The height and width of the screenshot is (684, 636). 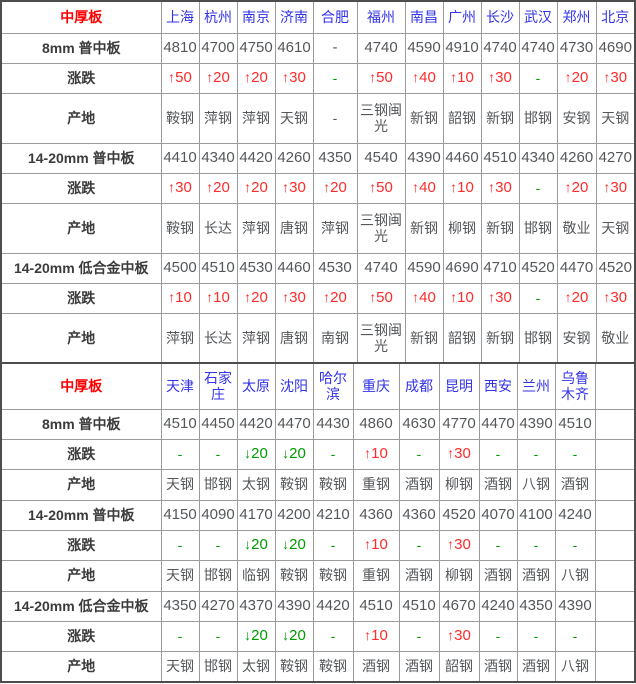 What do you see at coordinates (419, 424) in the screenshot?
I see `price-cell: 4630` at bounding box center [419, 424].